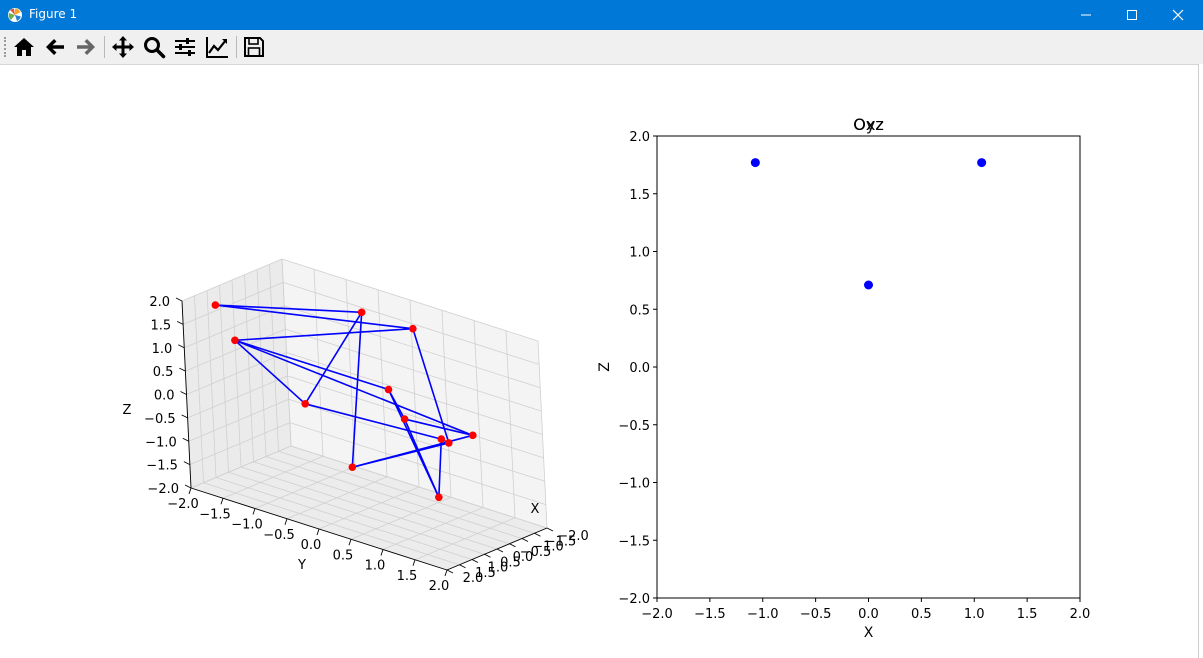 The width and height of the screenshot is (1203, 658). I want to click on navigation-toolbar, so click(601, 47).